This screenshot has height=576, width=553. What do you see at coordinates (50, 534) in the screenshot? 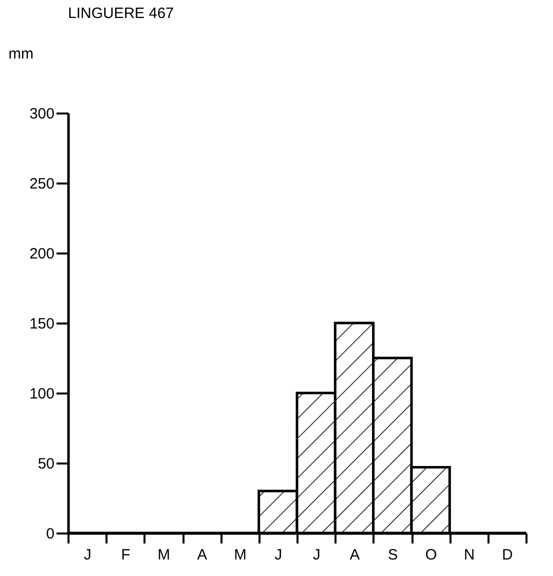
I see `y-tick-label: 0` at bounding box center [50, 534].